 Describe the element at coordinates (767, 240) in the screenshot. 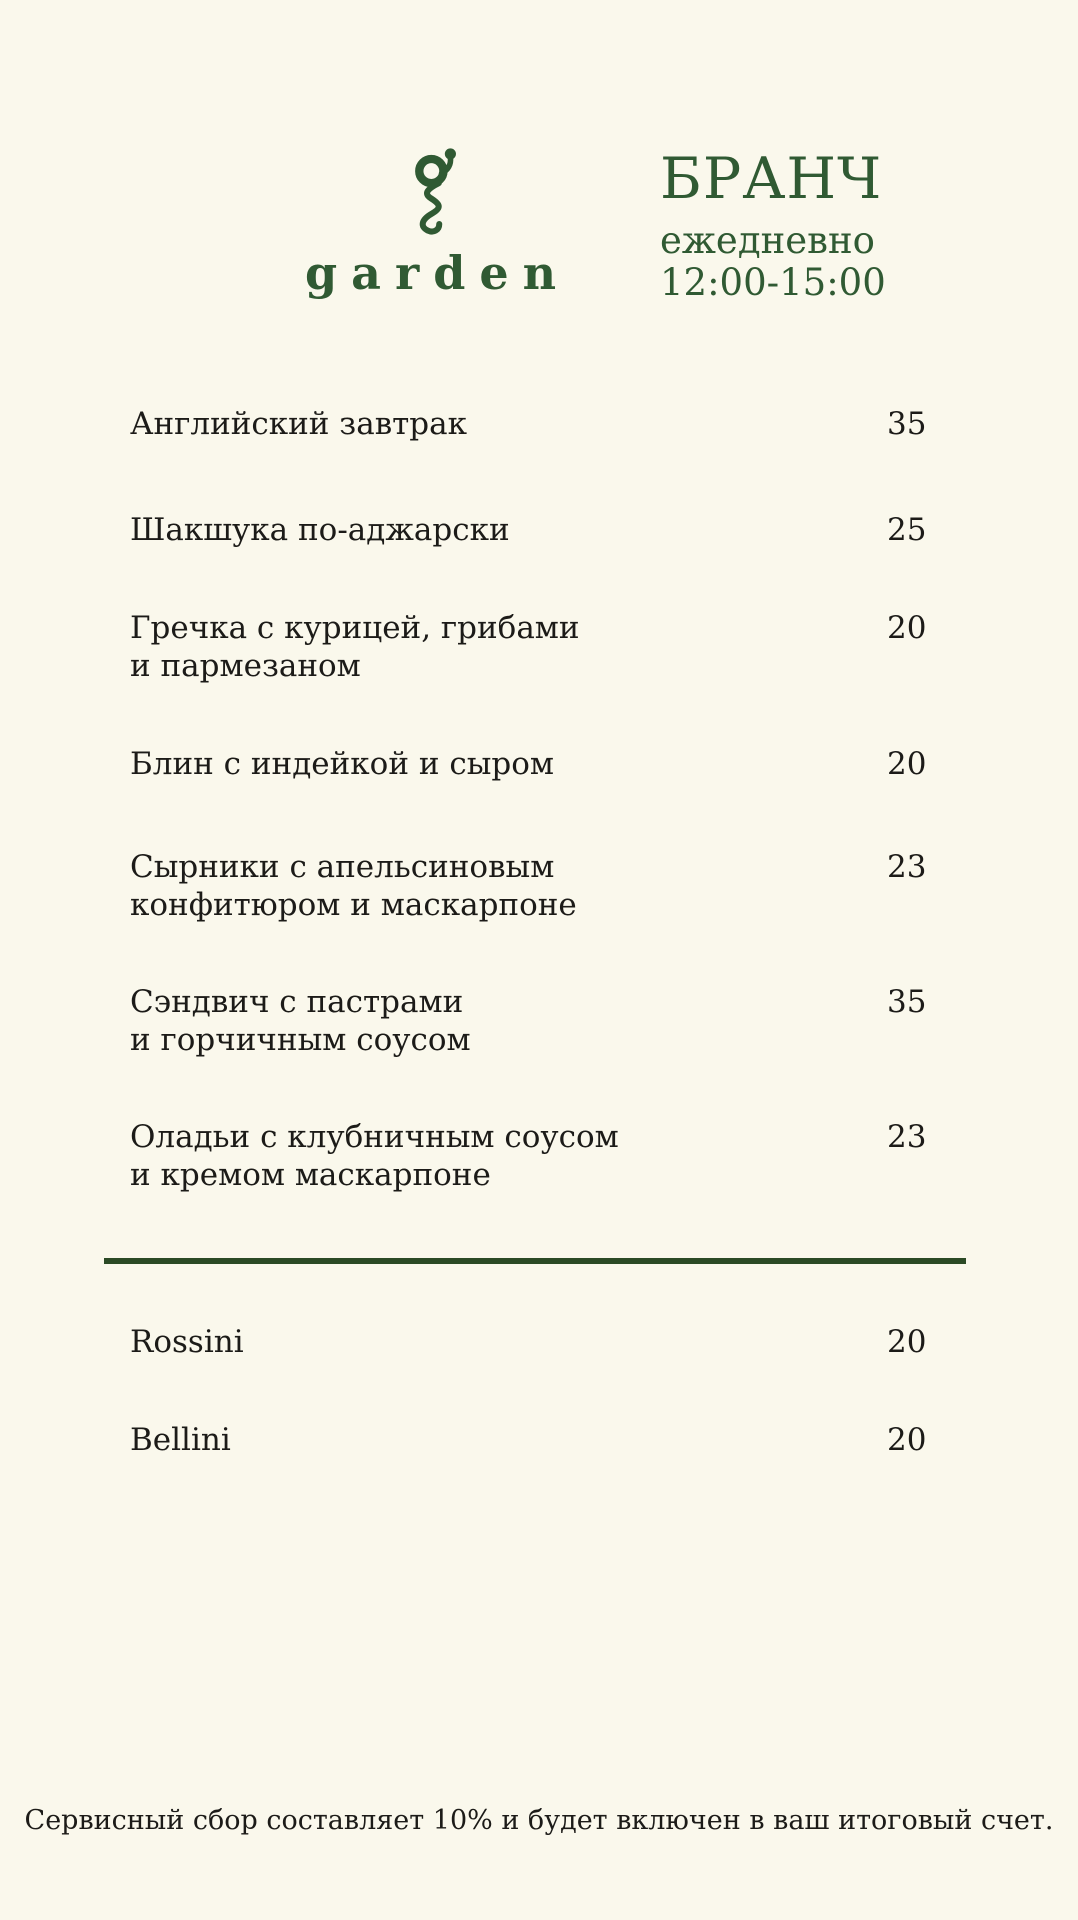

I see `menu-schedule: ежедневно` at that location.